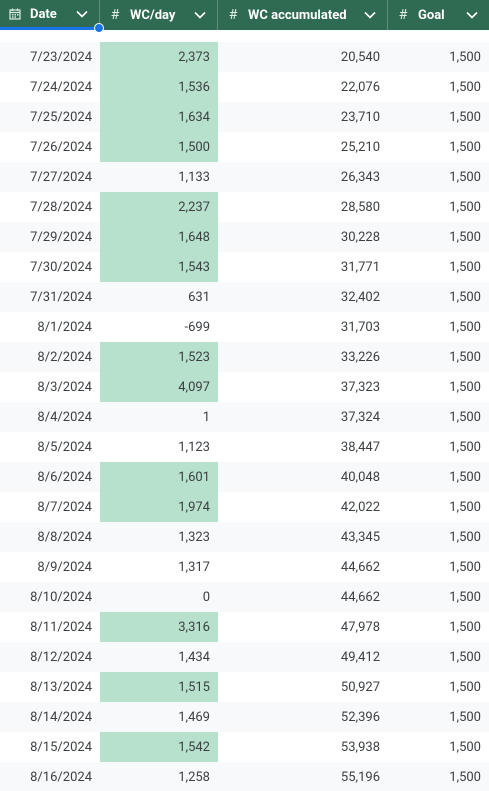  I want to click on date-cell: 8/11/2024, so click(61, 627).